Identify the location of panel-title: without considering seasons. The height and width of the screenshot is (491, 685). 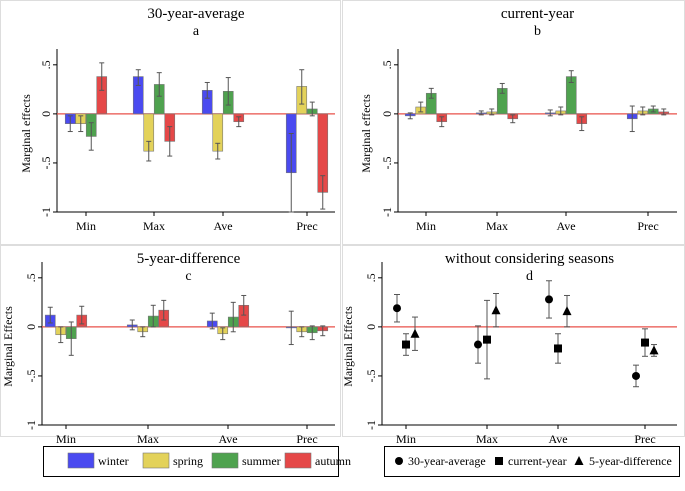
(529, 259).